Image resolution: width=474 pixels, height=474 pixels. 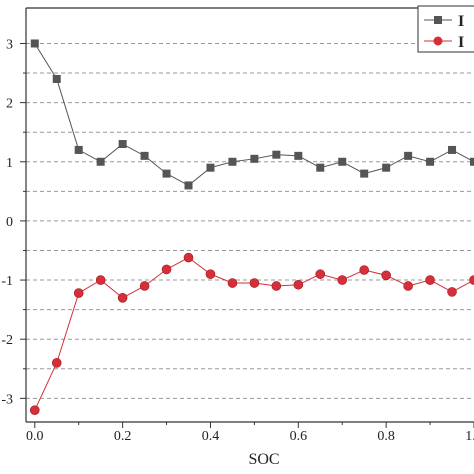 I want to click on legend-marker-circle, so click(x=438, y=41).